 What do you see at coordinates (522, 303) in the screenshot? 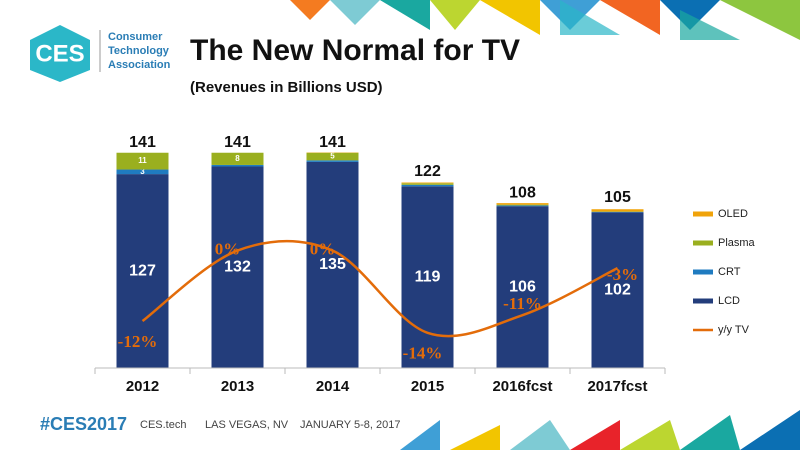
I see `line-label: -11%` at bounding box center [522, 303].